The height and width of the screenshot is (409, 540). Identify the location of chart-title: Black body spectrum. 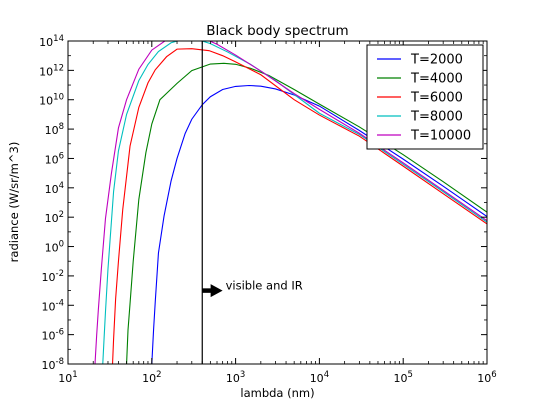
(277, 31).